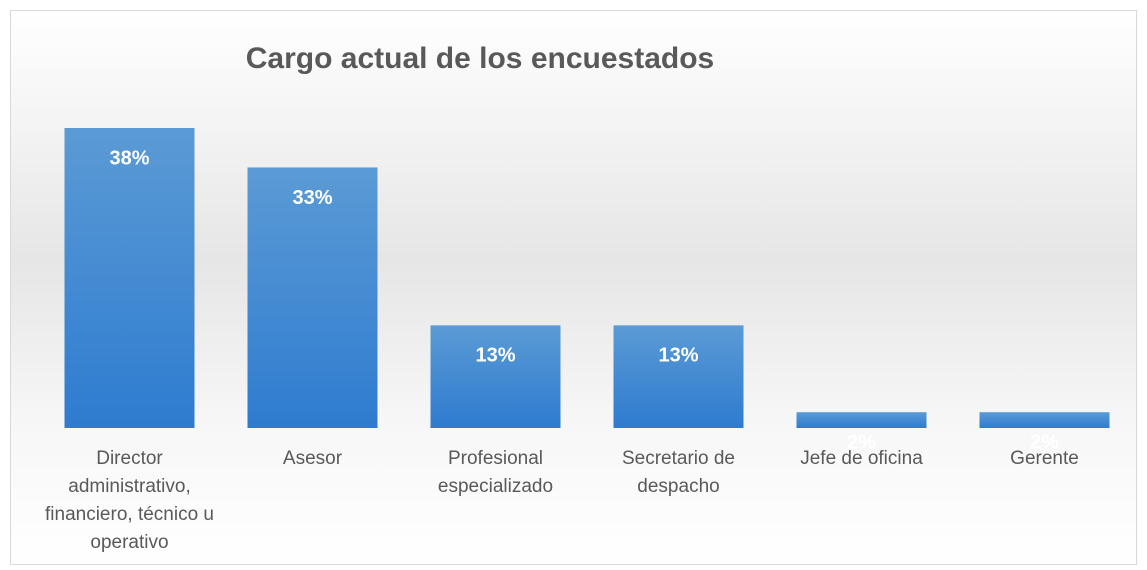 The image size is (1147, 570). I want to click on chart-title: Cargo actual de los encuestados, so click(480, 58).